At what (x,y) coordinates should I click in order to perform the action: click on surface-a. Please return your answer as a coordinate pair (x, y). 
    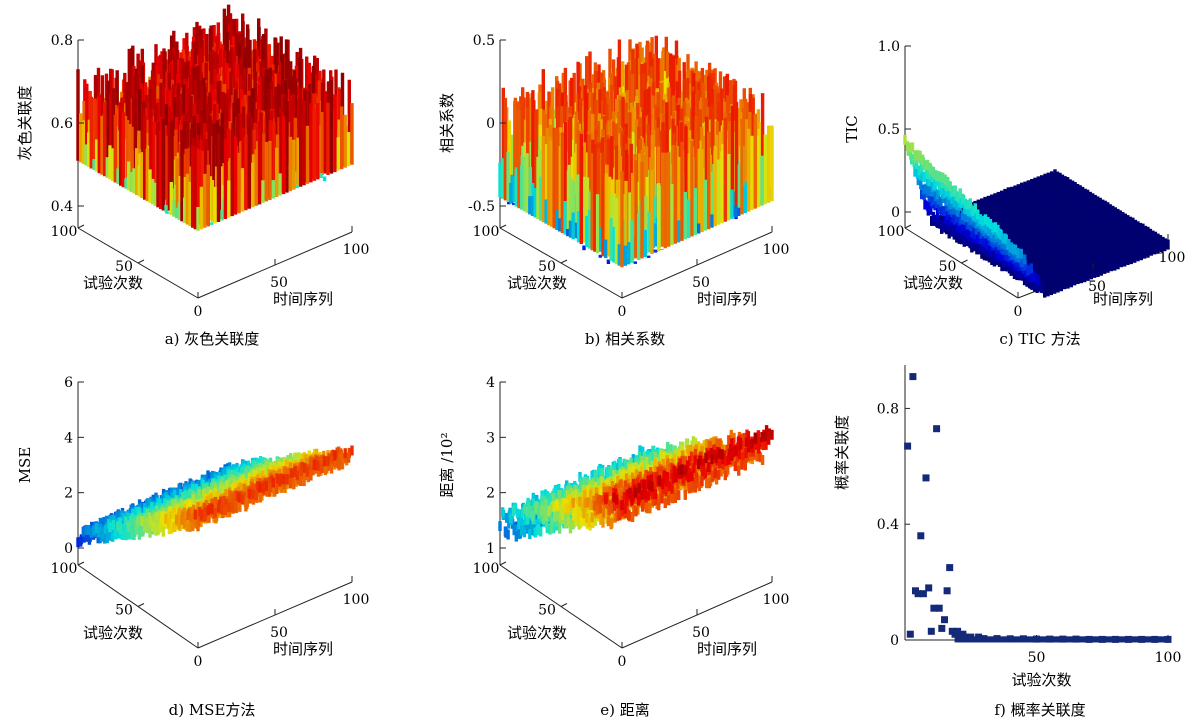
    Looking at the image, I should click on (215, 118).